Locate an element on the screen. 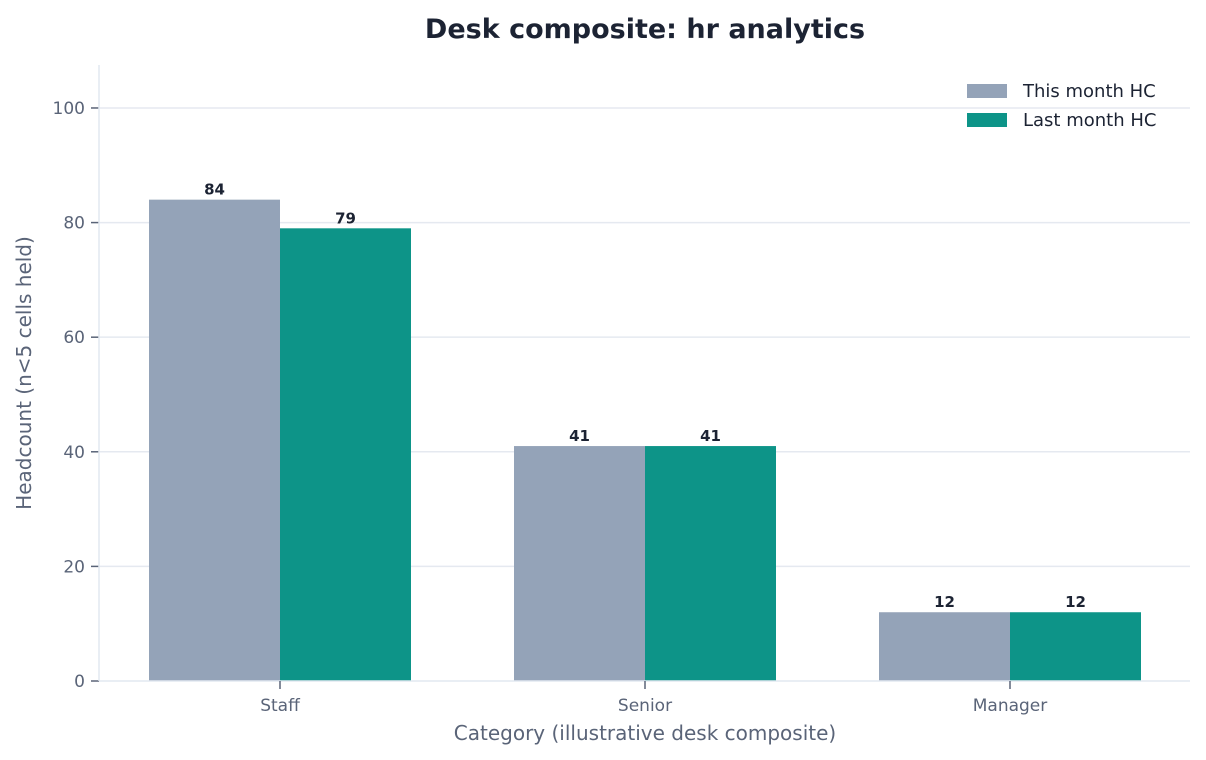 This screenshot has width=1206, height=760. y-tick-label: 20 is located at coordinates (74, 567).